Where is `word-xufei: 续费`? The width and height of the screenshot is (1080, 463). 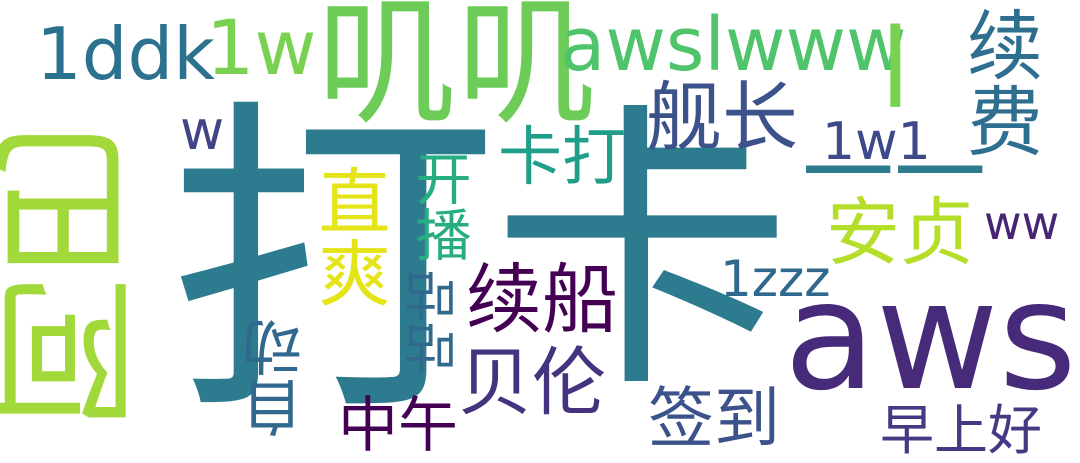
word-xufei: 续费 is located at coordinates (998, 82).